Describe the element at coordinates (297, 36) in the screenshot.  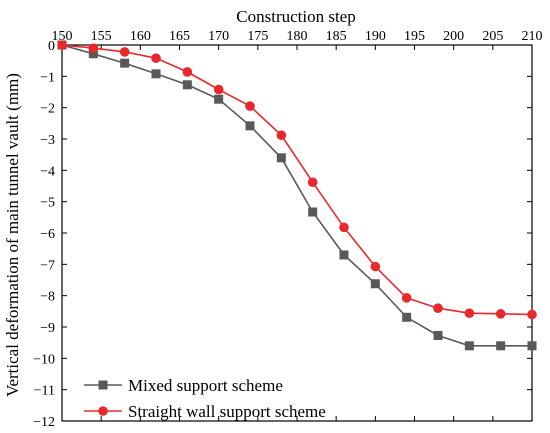
I see `x-tick-label: 180` at that location.